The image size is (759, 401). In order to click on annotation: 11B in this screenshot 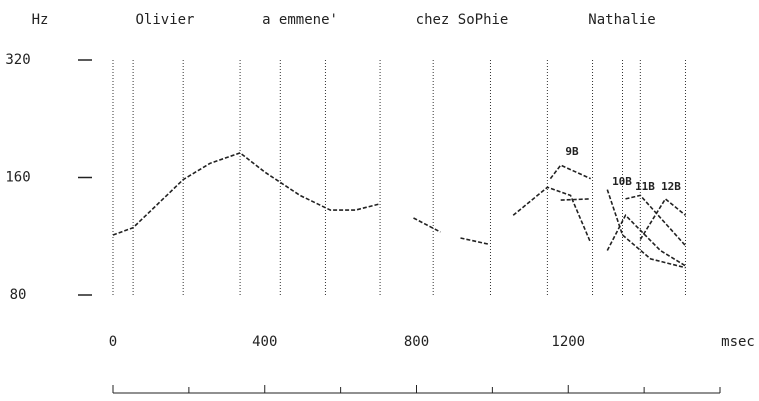, I will do `click(645, 186)`.